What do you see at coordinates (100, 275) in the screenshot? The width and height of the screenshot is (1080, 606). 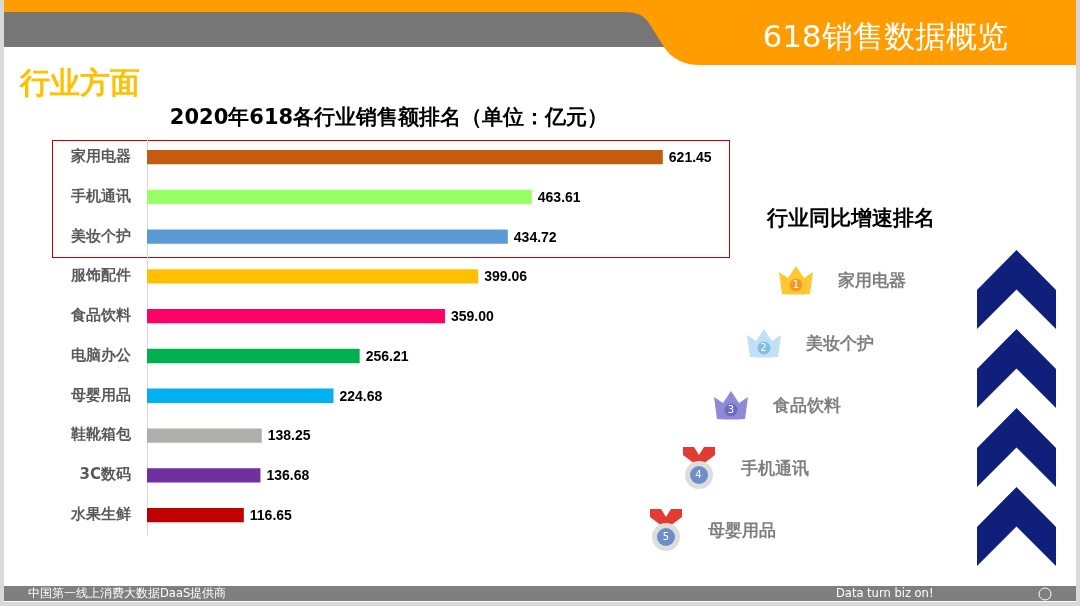 I see `y-tick-label: 服饰配件` at bounding box center [100, 275].